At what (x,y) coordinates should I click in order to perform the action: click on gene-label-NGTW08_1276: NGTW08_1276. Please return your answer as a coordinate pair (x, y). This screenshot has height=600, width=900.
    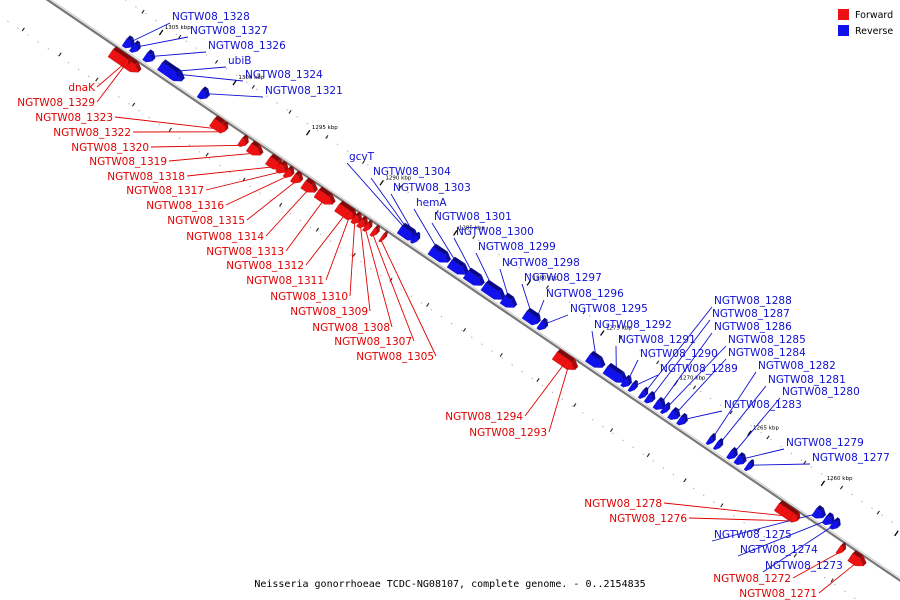
    Looking at the image, I should click on (648, 519).